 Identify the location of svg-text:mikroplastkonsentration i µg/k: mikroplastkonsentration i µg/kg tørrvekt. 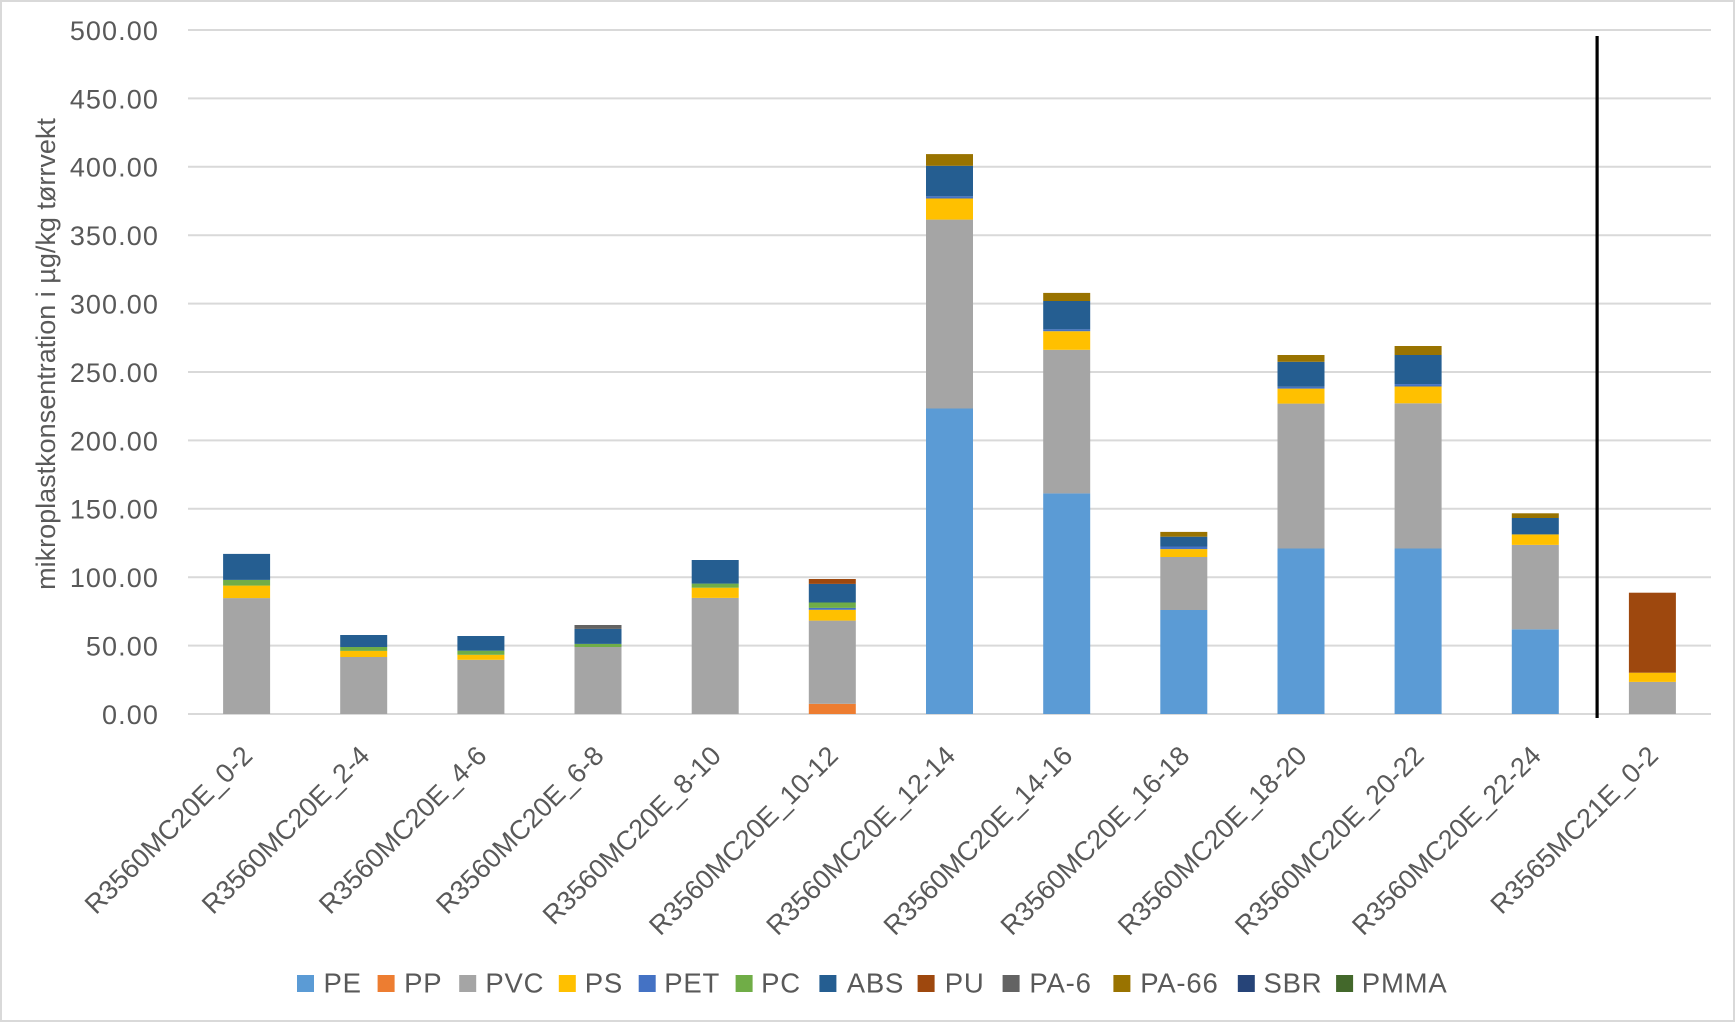
(46, 354).